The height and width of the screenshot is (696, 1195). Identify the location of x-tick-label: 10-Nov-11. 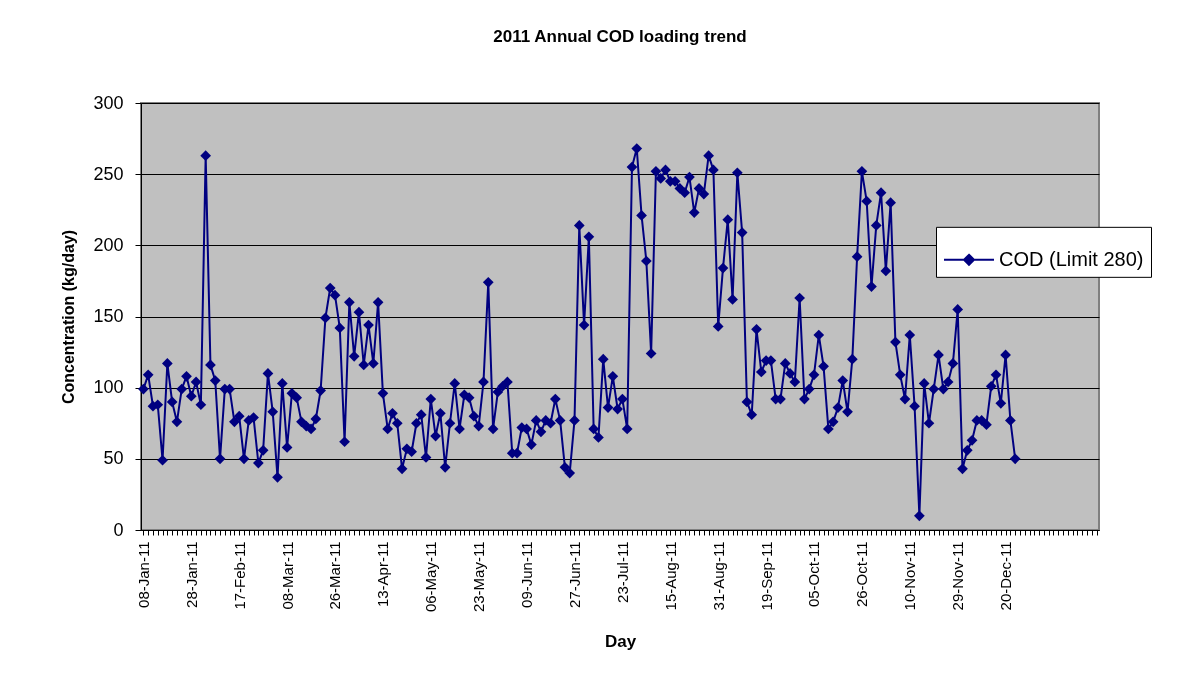
(910, 576).